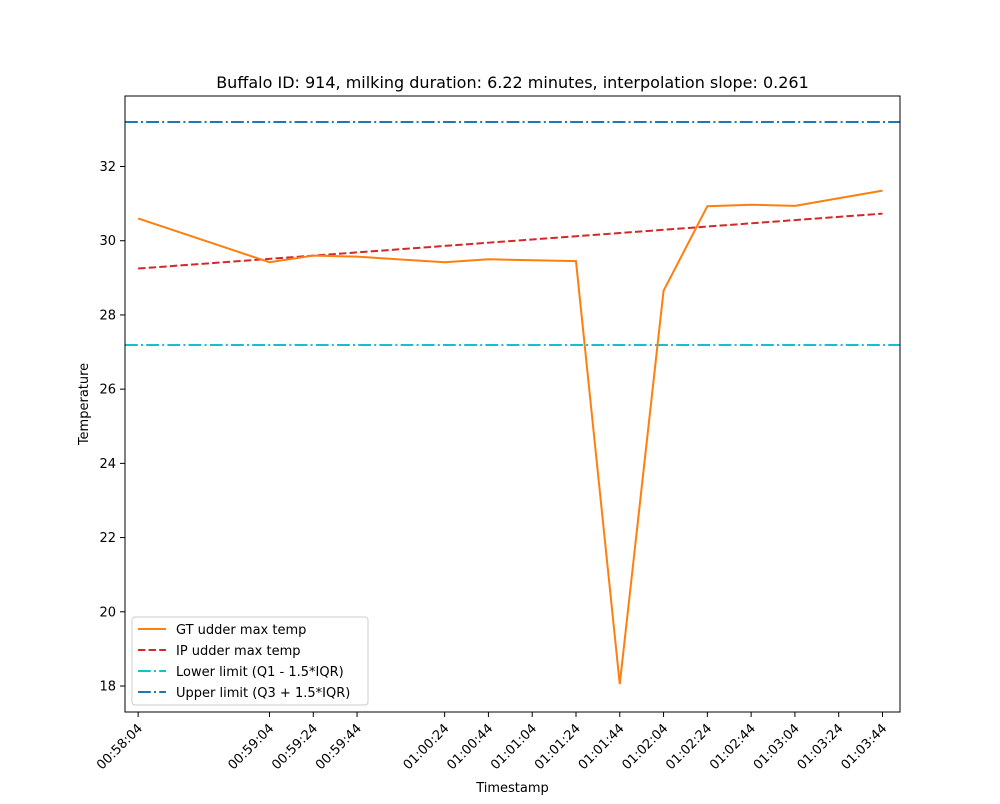 This screenshot has width=1000, height=804. What do you see at coordinates (112, 427) in the screenshot?
I see `y-axis: 18 20 22 24 26 28 30 32` at bounding box center [112, 427].